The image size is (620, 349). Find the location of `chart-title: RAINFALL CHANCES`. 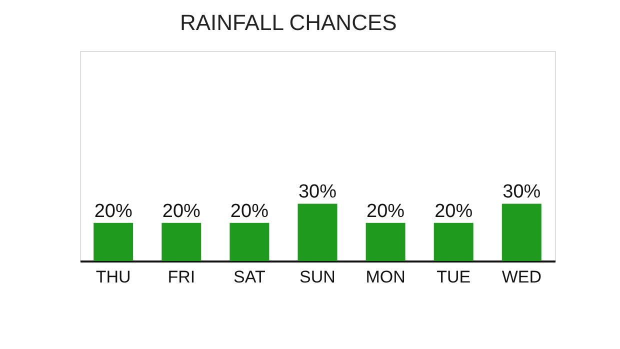

chart-title: RAINFALL CHANCES is located at coordinates (288, 22).